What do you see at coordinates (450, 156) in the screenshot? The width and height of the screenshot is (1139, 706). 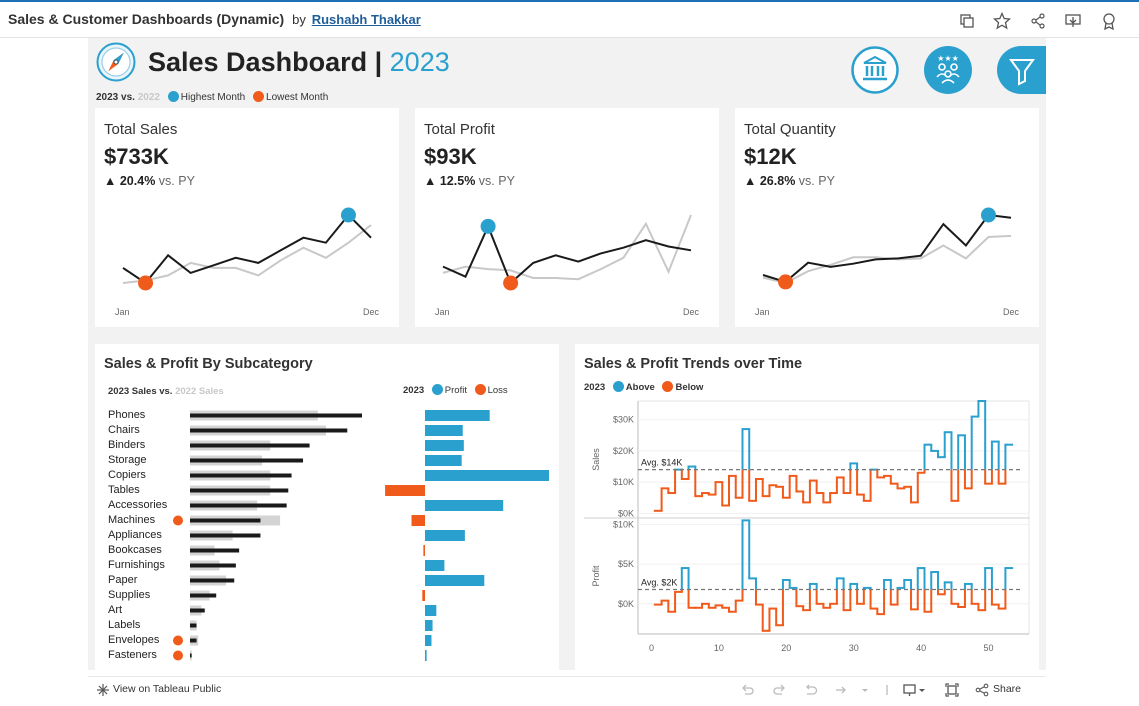 I see `kpi-value: $93K` at bounding box center [450, 156].